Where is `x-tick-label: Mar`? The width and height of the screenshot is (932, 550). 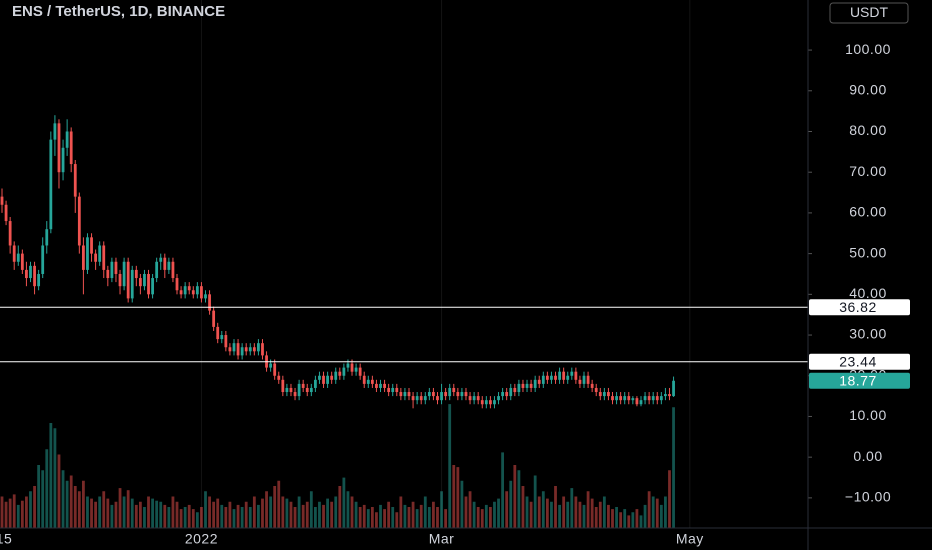
x-tick-label: Mar is located at coordinates (442, 539).